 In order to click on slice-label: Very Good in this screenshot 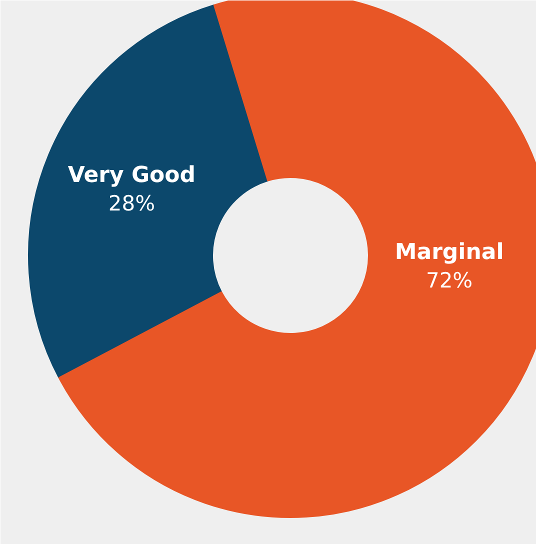, I will do `click(132, 175)`.